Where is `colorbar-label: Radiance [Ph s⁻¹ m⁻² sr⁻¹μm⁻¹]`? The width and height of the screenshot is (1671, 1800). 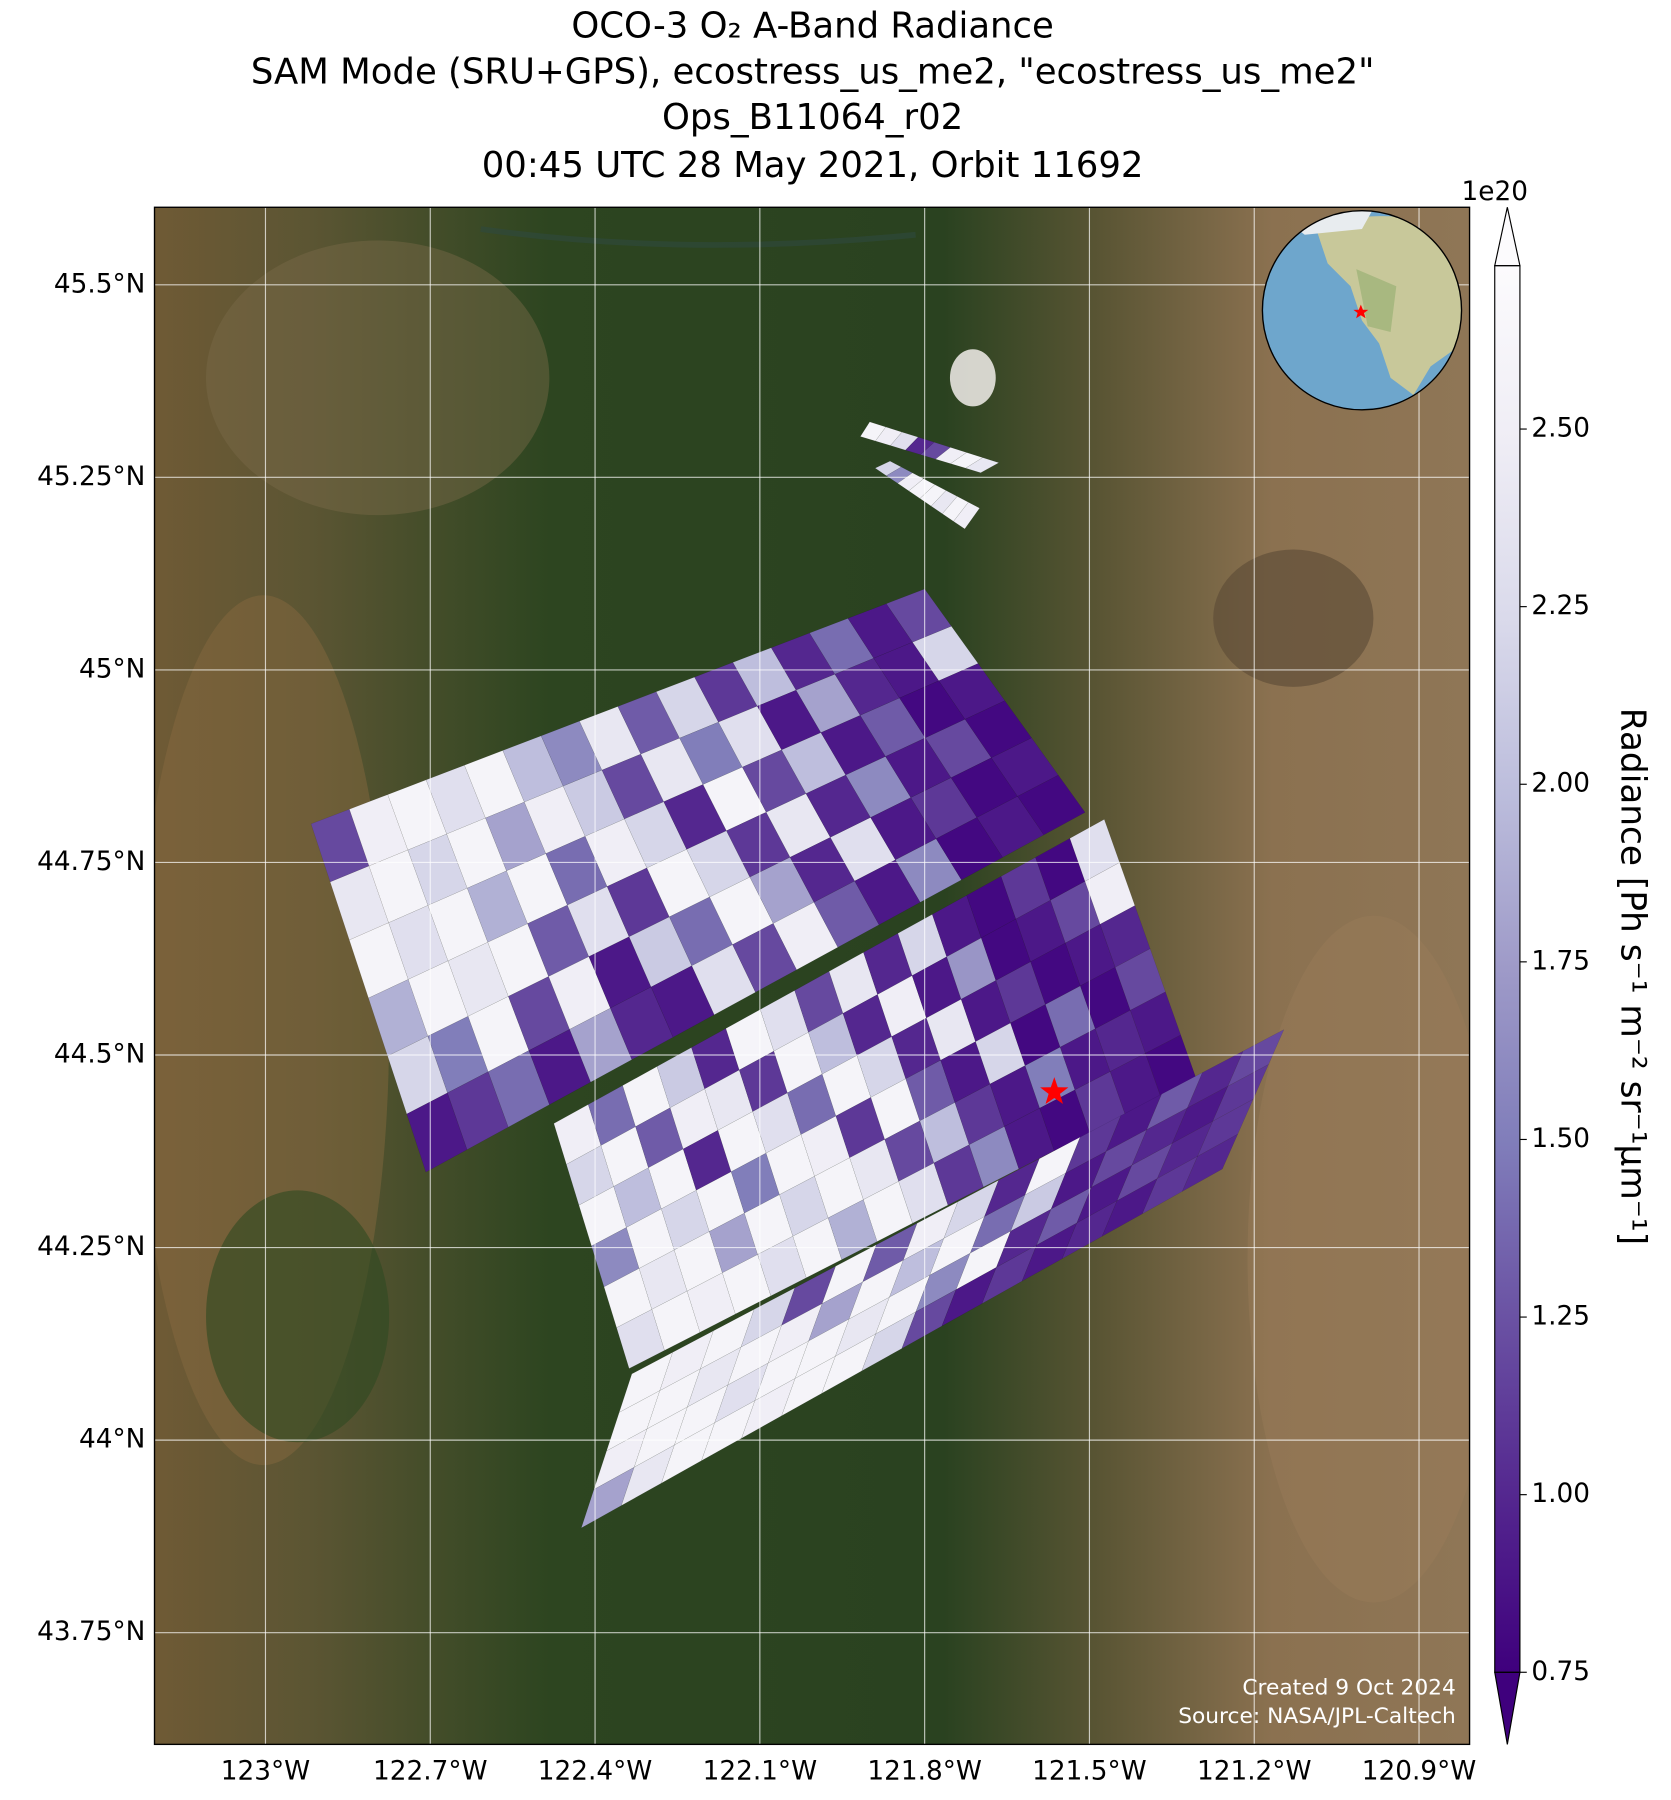
colorbar-label: Radiance [Ph s⁻¹ m⁻² sr⁻¹μm⁻¹] is located at coordinates (1632, 976).